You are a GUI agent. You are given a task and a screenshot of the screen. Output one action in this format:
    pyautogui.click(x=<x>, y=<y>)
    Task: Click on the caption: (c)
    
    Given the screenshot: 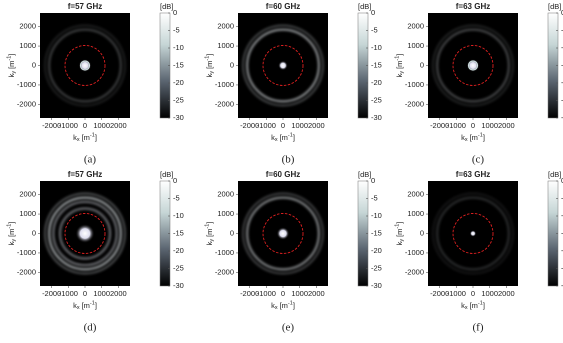 What is the action you would take?
    pyautogui.click(x=478, y=160)
    